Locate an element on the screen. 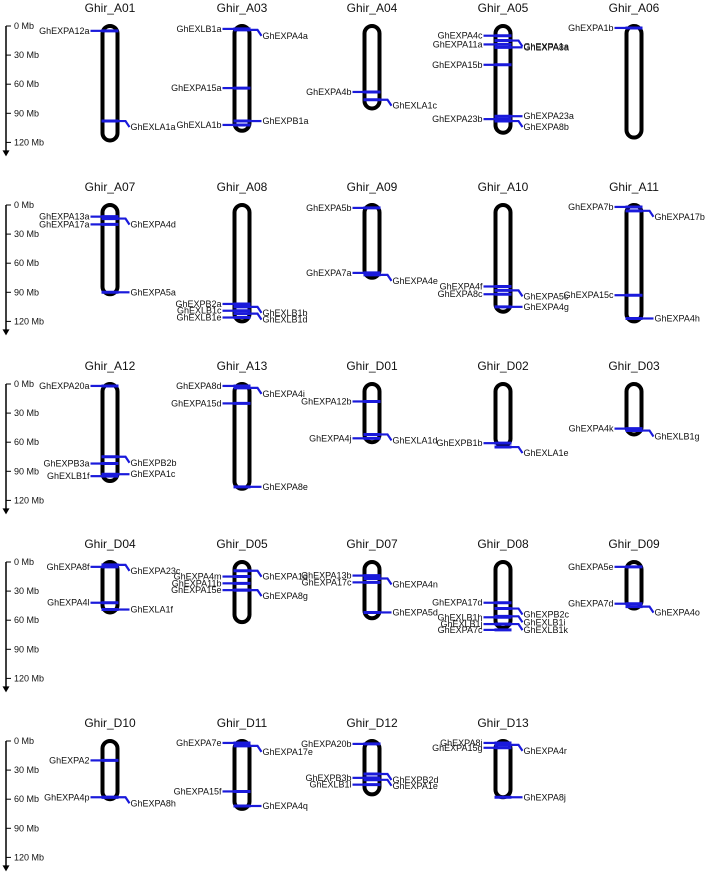  gene-GhEXPA4i: GhEXPA4i is located at coordinates (269, 392).